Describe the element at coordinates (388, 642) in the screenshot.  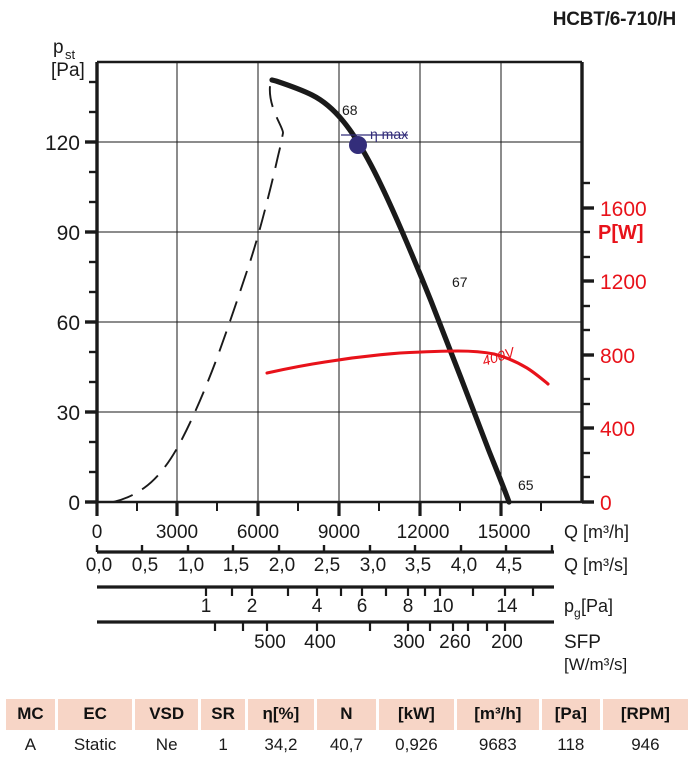
I see `x-axis-sfp-labels: 500 400 300 260 200` at that location.